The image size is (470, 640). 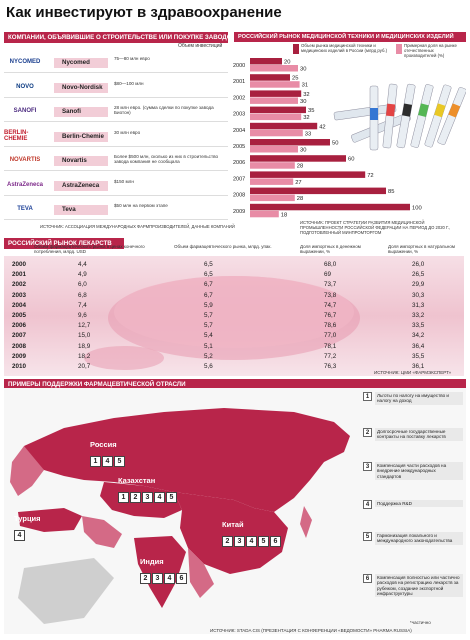 I want to click on syringes-illustration, so click(x=399, y=117).